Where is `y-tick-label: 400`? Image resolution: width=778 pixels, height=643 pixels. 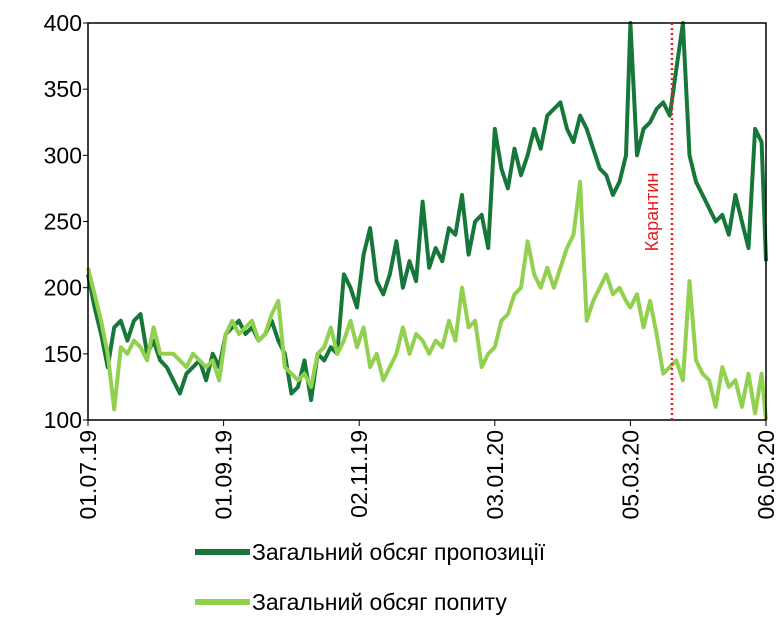 y-tick-label: 400 is located at coordinates (63, 23).